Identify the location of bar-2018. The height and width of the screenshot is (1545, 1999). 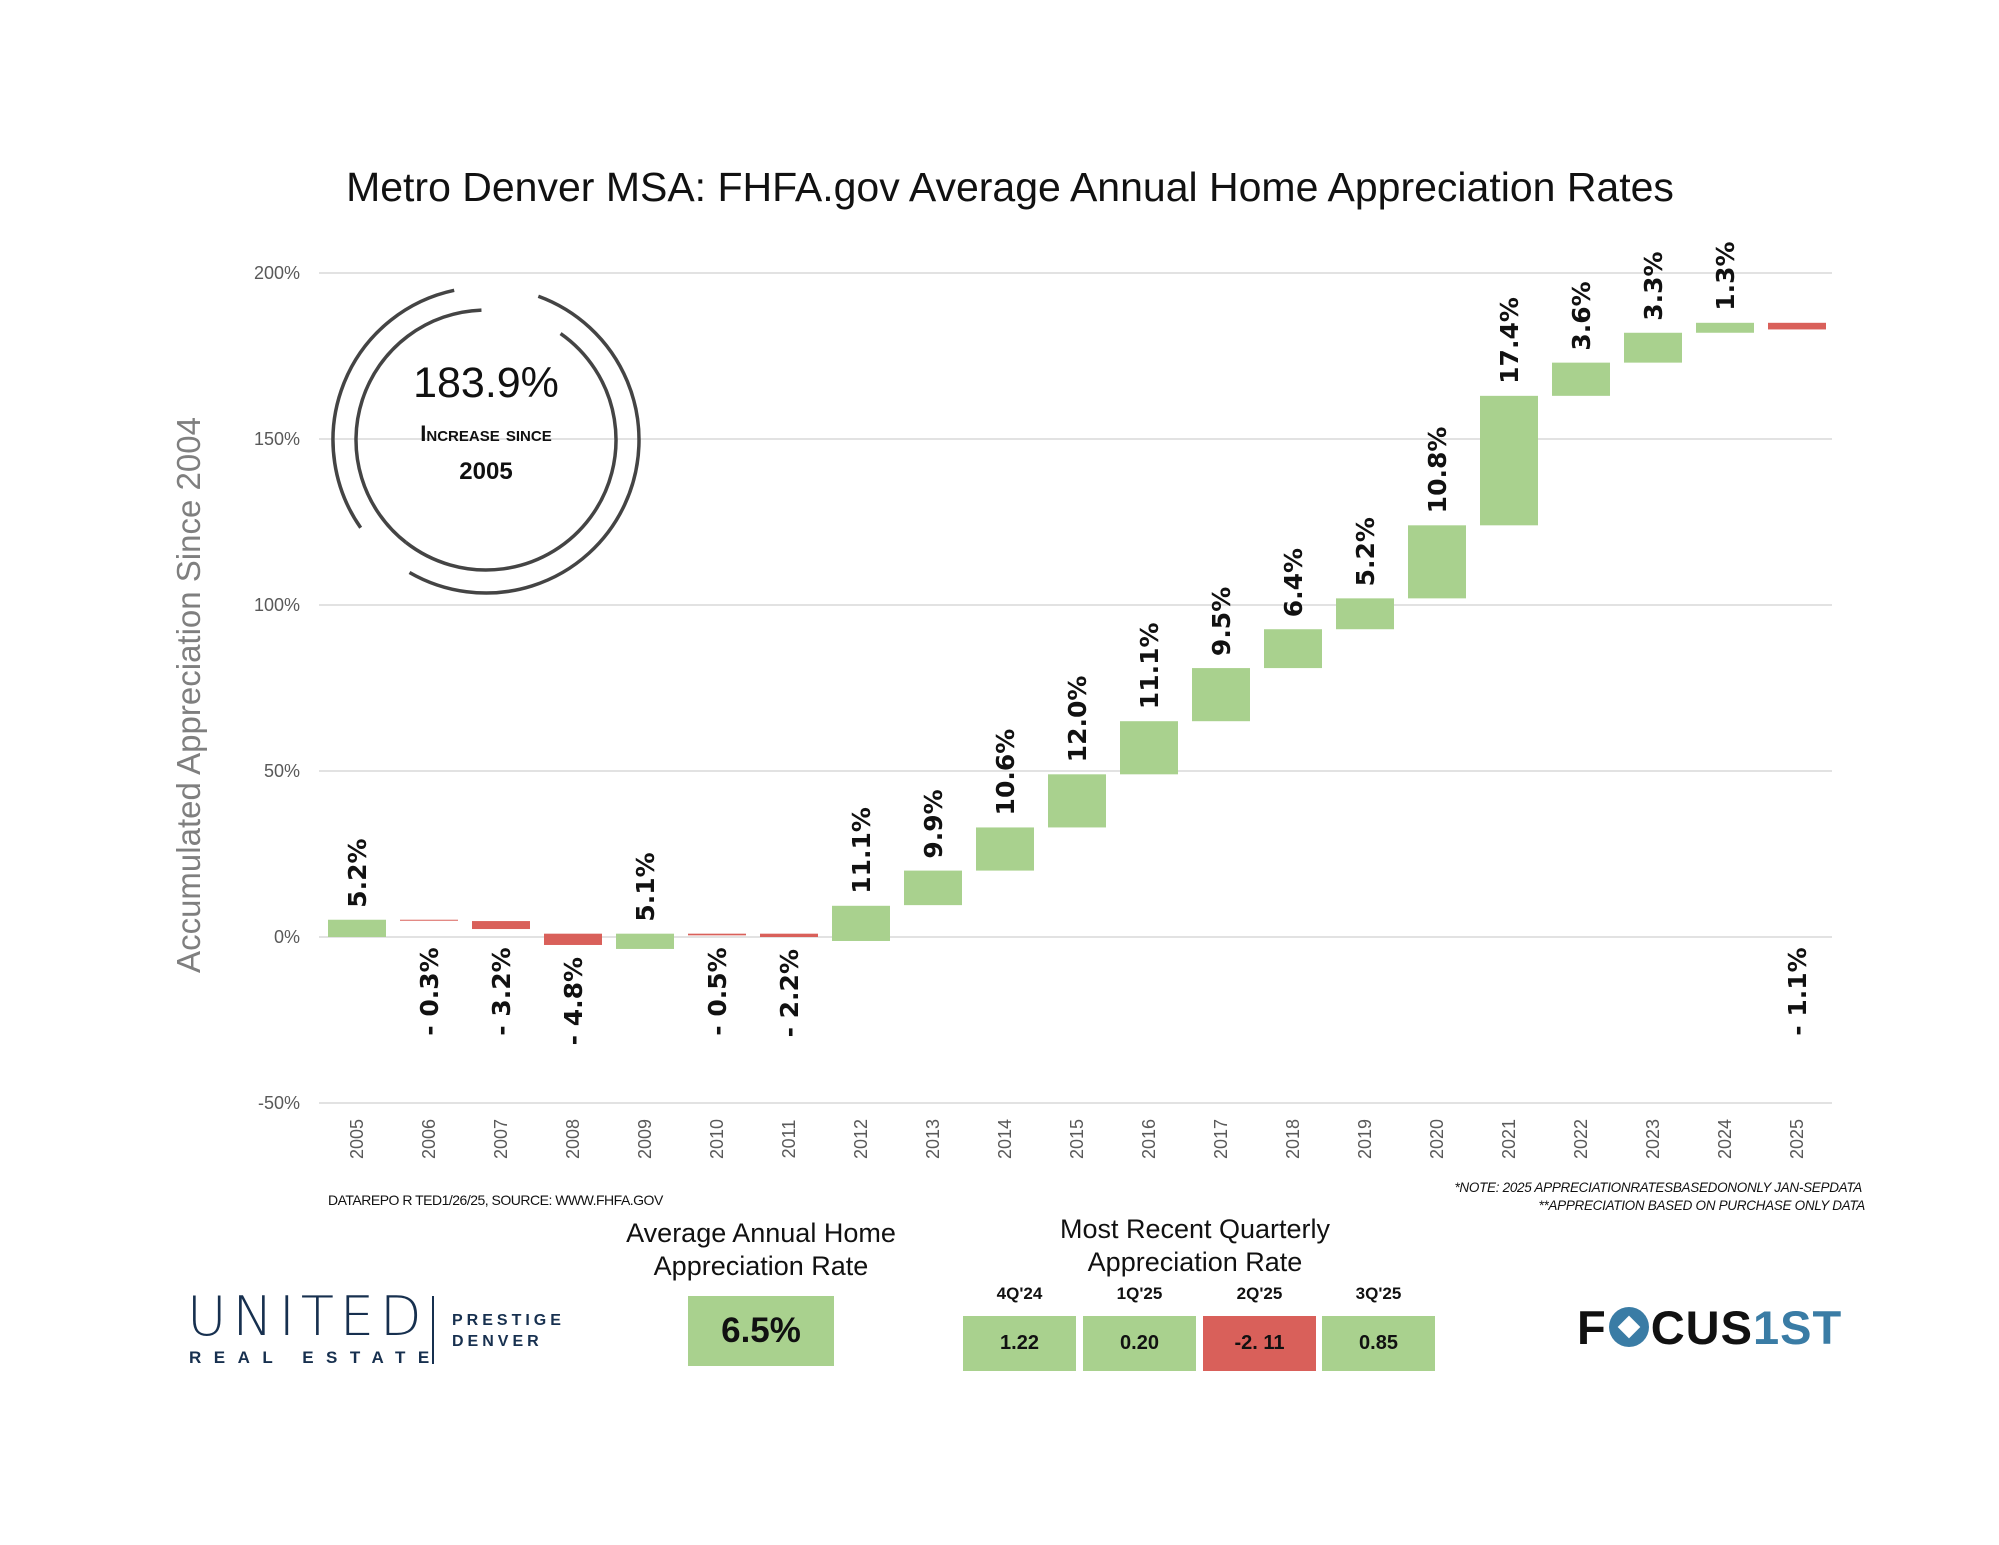
(1293, 649).